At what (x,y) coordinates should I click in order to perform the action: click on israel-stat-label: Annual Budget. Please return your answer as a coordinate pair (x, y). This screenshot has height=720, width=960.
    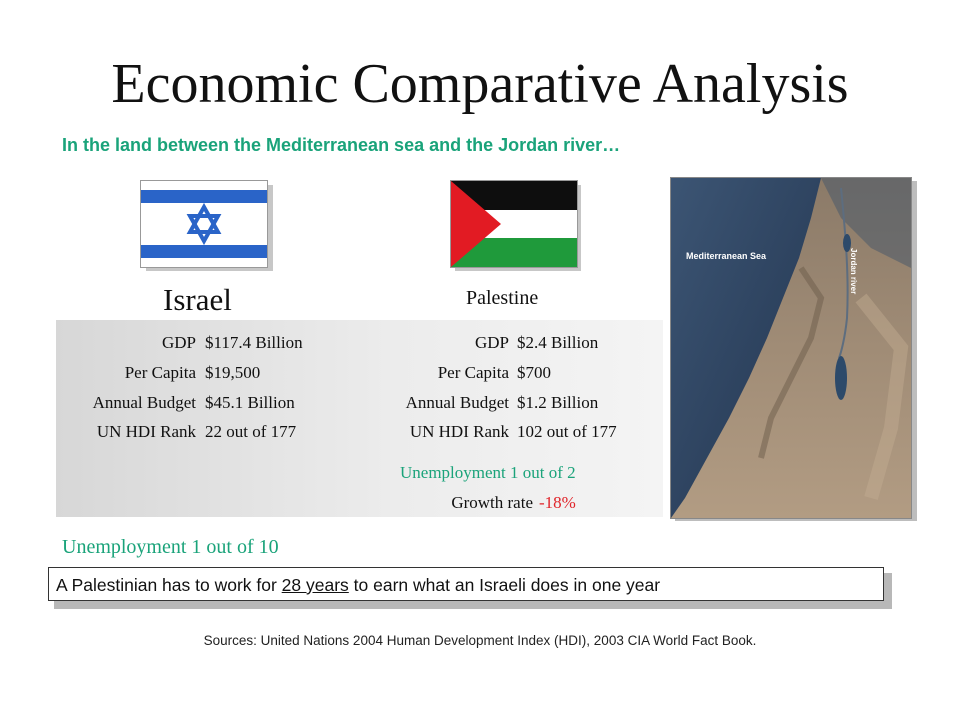
    Looking at the image, I should click on (144, 402).